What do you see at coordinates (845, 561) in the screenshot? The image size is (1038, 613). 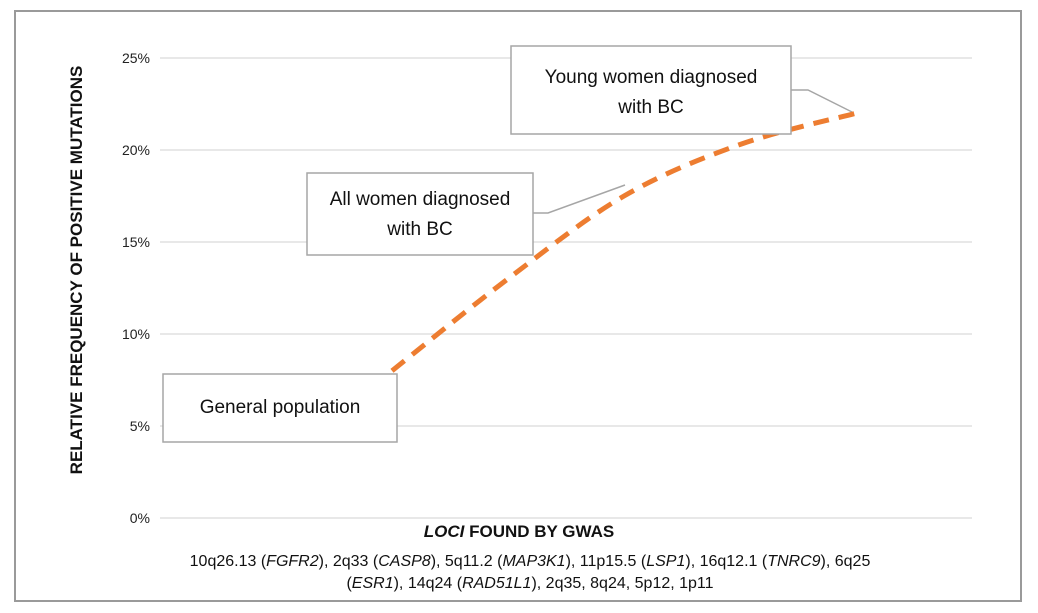 I see `locus-text: ), 6q25` at bounding box center [845, 561].